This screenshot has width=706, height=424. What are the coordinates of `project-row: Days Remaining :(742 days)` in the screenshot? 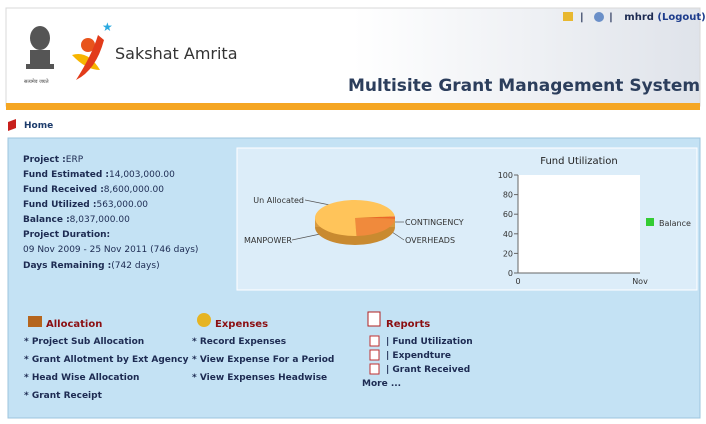 It's located at (91, 266).